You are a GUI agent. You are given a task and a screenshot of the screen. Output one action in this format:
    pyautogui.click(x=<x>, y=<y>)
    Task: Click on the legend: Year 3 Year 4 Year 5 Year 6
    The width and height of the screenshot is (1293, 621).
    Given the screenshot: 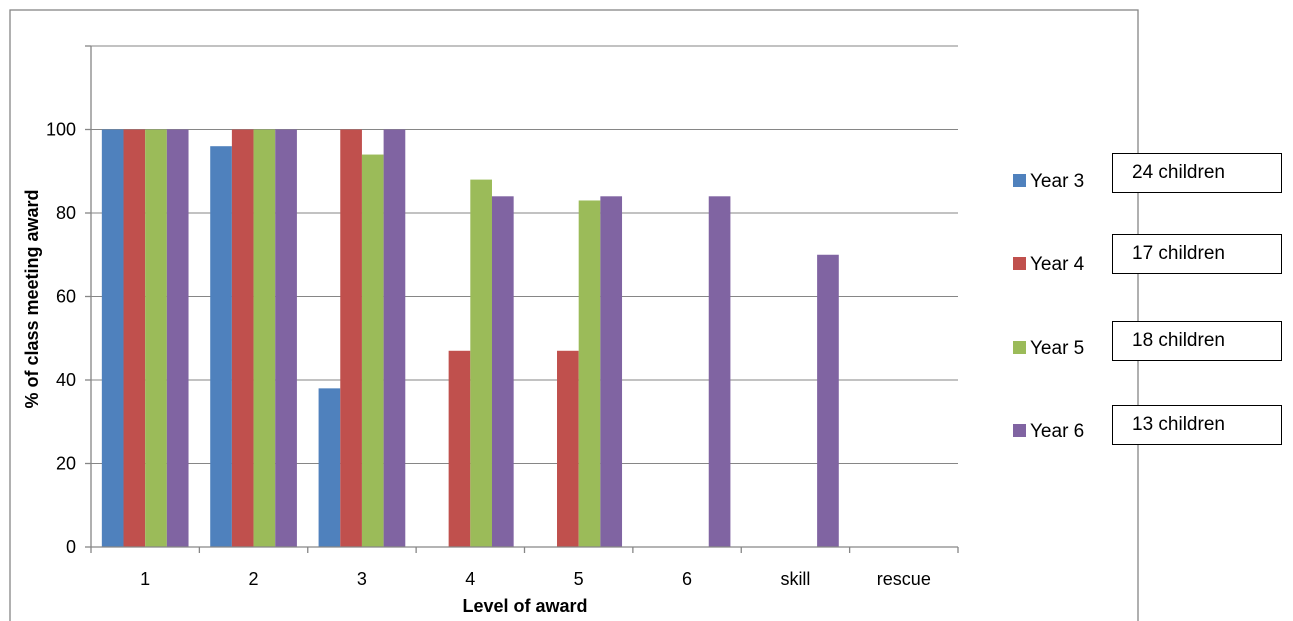 What is the action you would take?
    pyautogui.click(x=1049, y=306)
    